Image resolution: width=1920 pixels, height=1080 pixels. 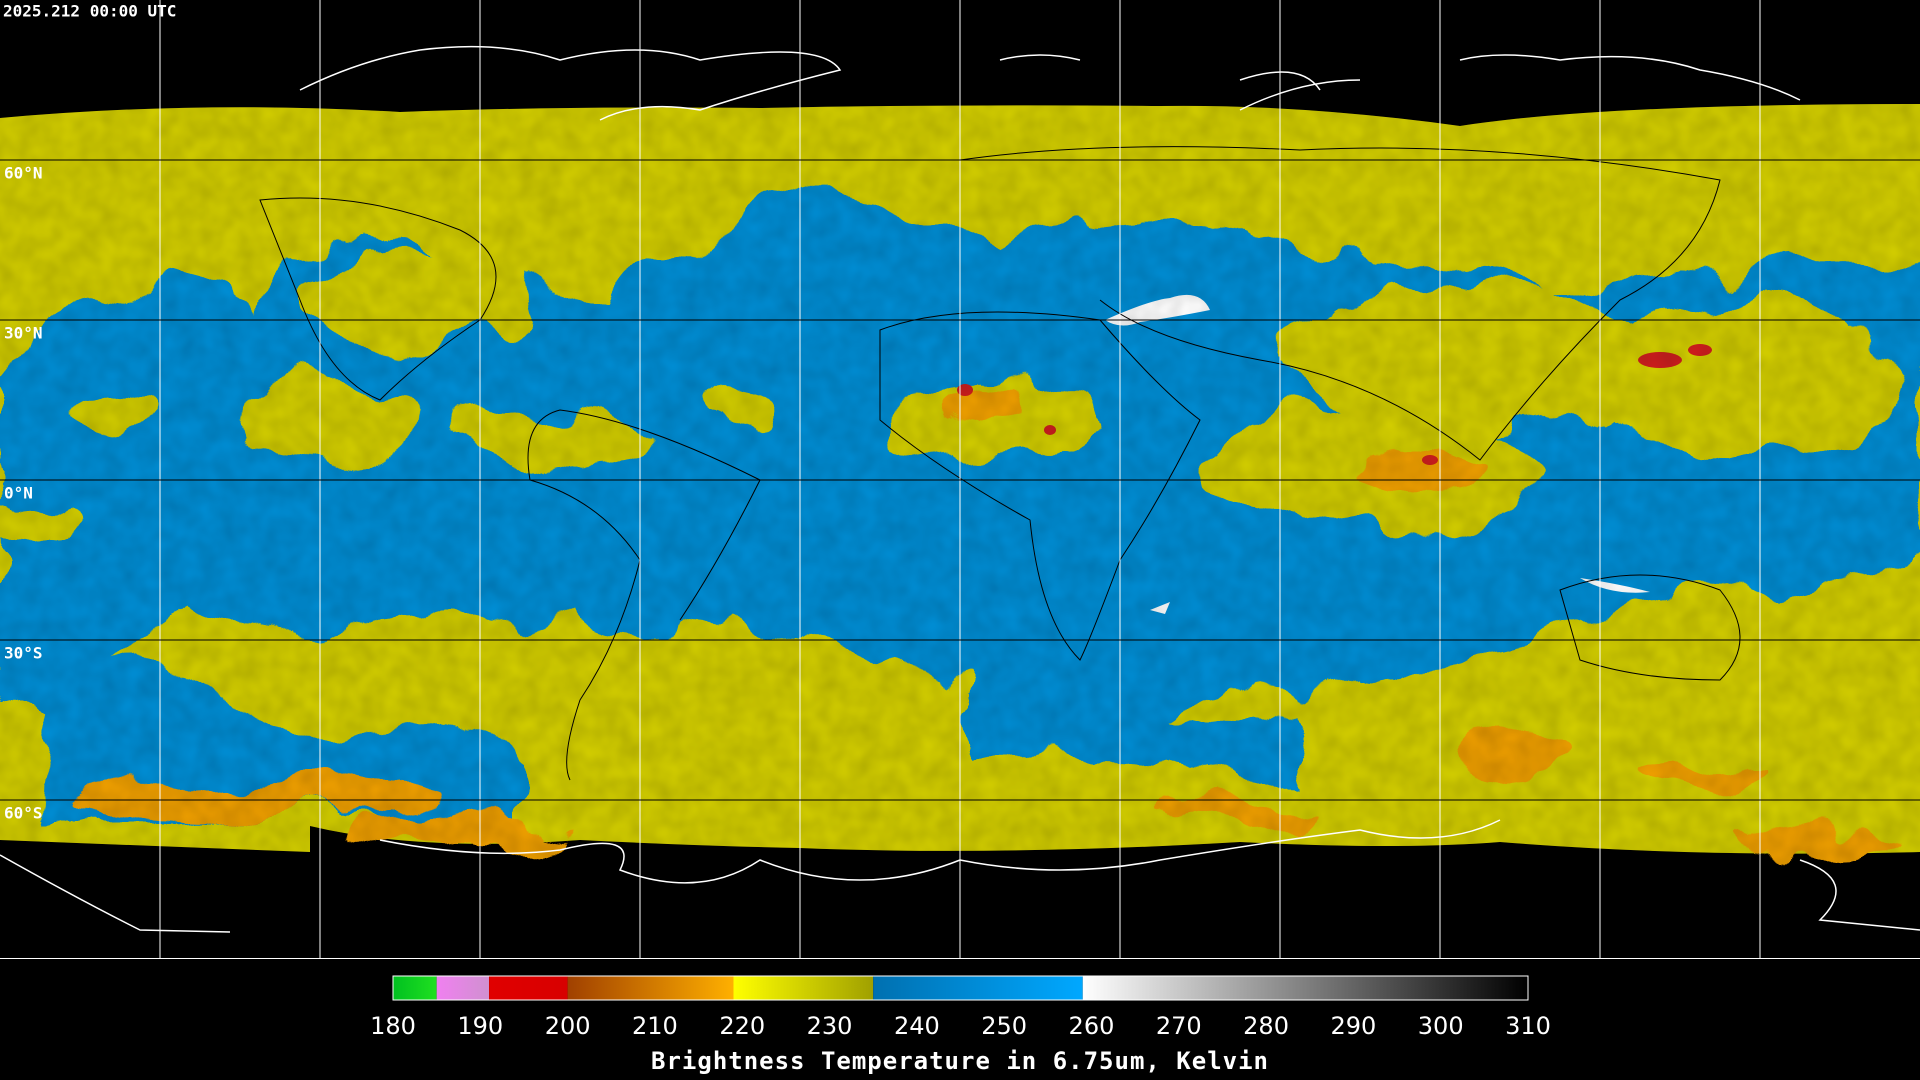 I want to click on colorbar-tick-label: 190, so click(x=480, y=1026).